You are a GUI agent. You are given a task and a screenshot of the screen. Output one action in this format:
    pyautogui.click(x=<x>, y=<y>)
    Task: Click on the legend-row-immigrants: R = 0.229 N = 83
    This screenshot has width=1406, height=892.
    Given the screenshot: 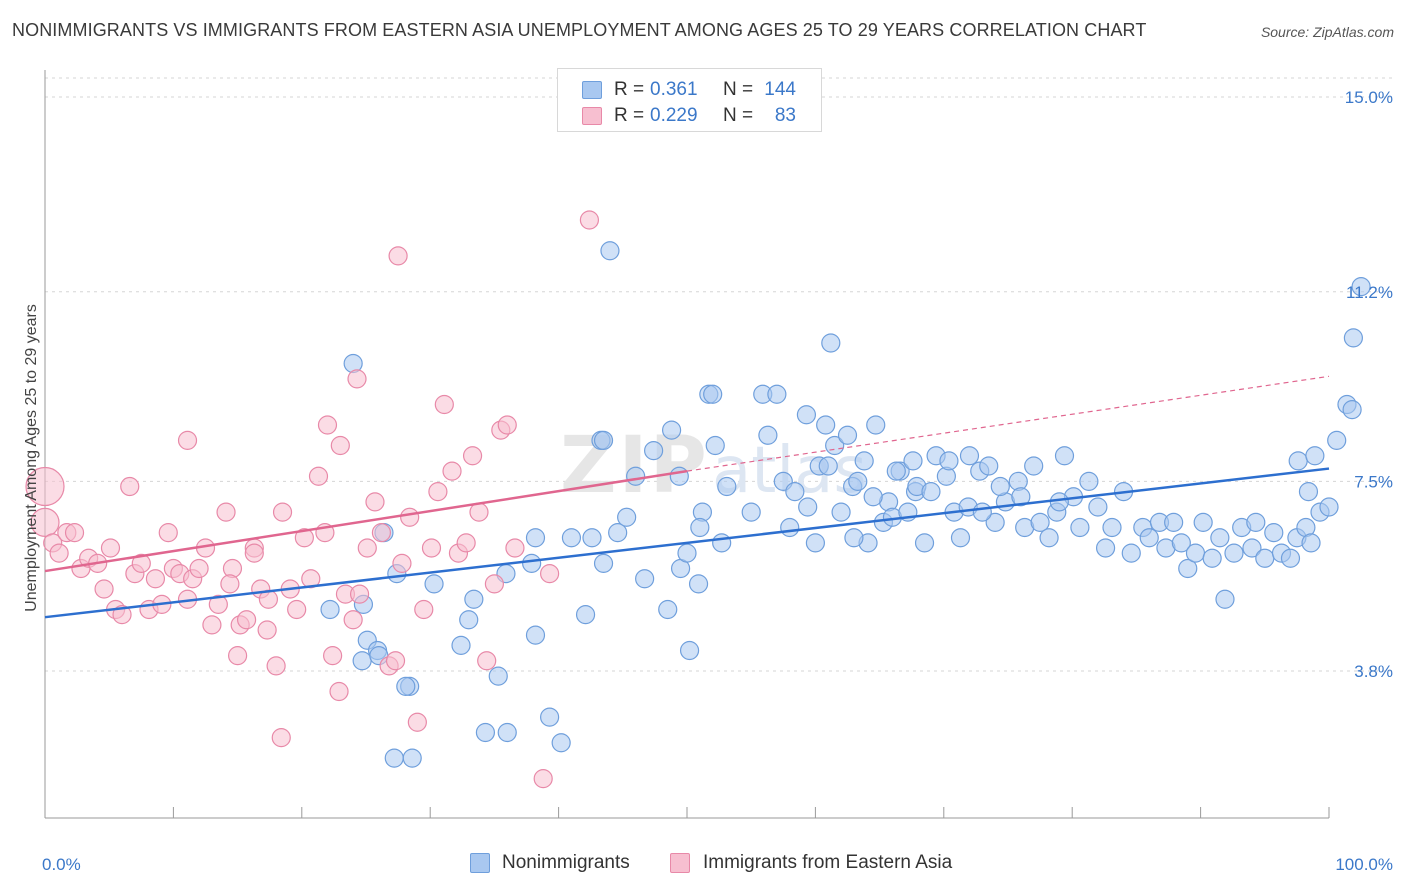 What is the action you would take?
    pyautogui.click(x=689, y=116)
    